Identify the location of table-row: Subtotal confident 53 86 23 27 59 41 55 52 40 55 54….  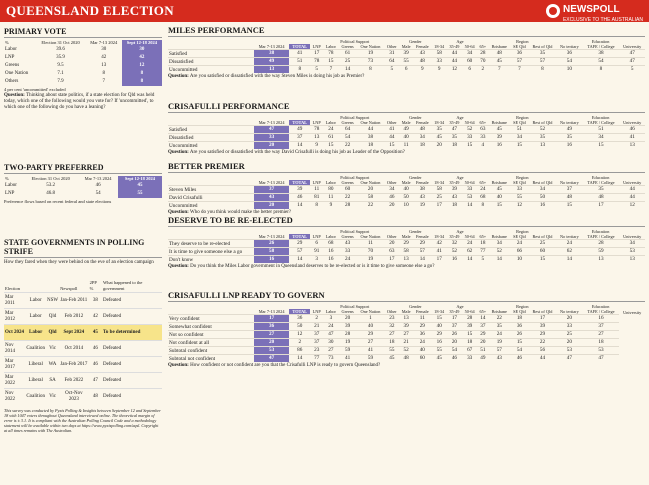
(406, 350).